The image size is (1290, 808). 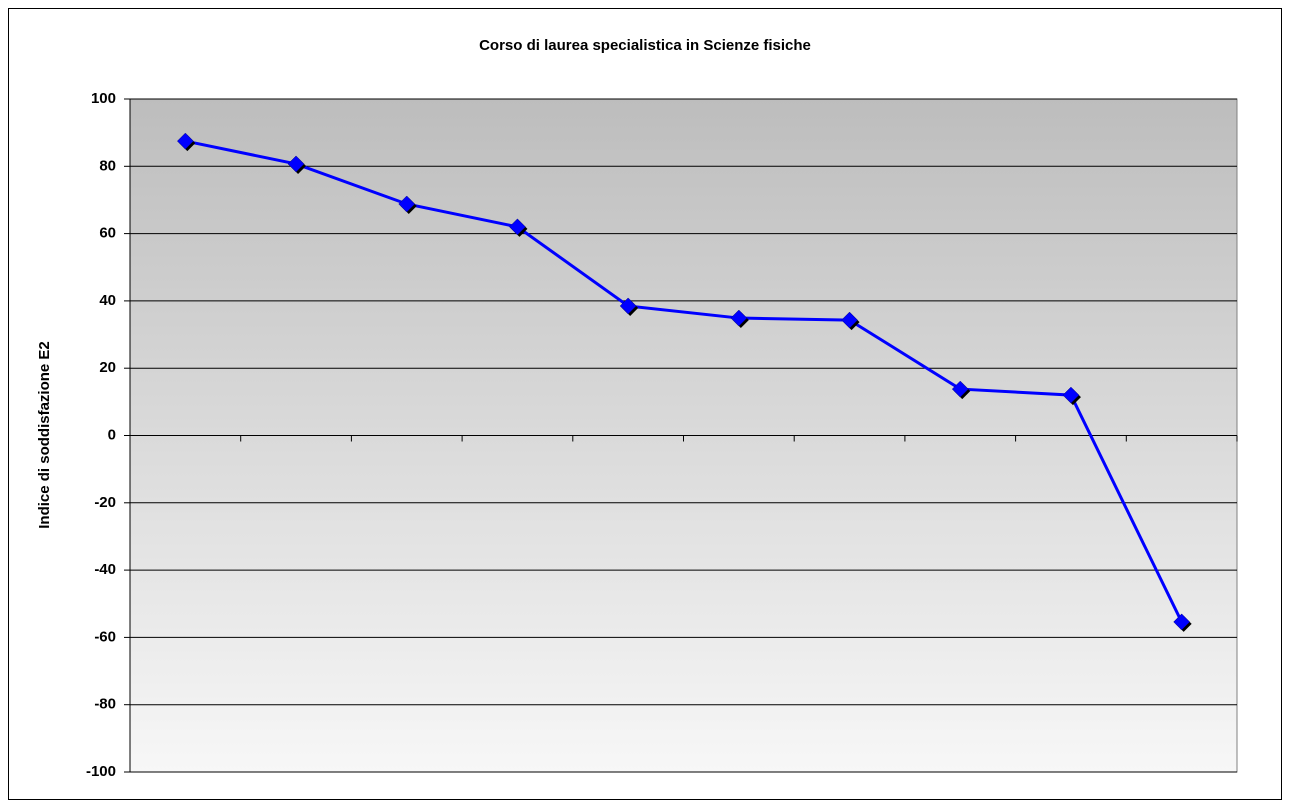 What do you see at coordinates (105, 502) in the screenshot?
I see `y-tick-label: -20` at bounding box center [105, 502].